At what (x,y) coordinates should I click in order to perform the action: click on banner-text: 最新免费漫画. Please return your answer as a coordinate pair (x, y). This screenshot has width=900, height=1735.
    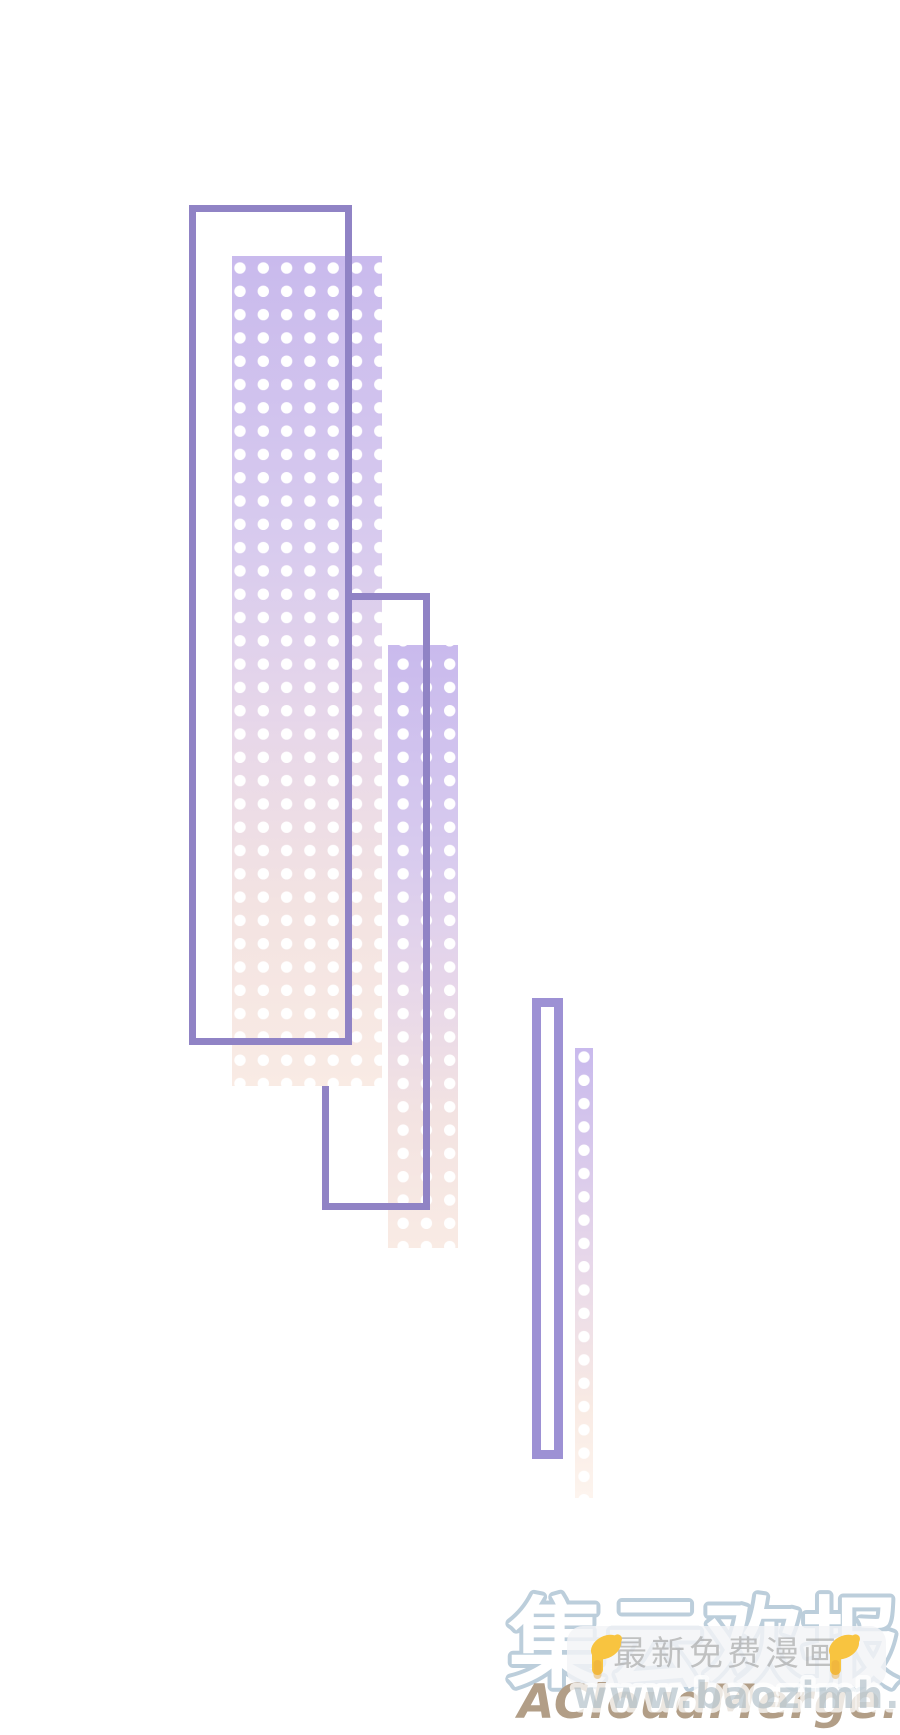
    Looking at the image, I should click on (727, 1654).